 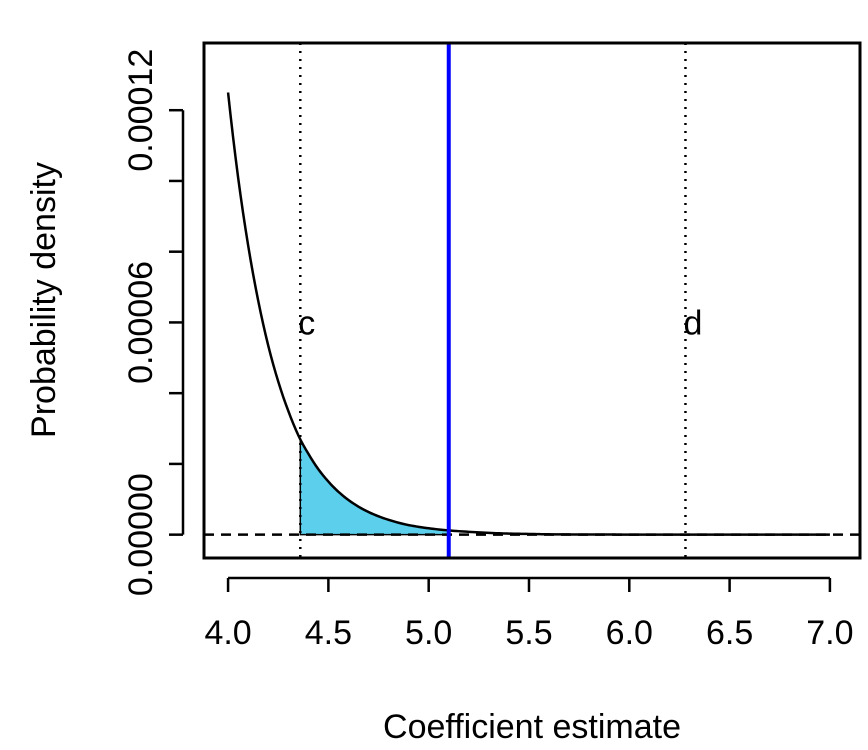 I want to click on y-axis-label: Probability density, so click(x=44, y=300).